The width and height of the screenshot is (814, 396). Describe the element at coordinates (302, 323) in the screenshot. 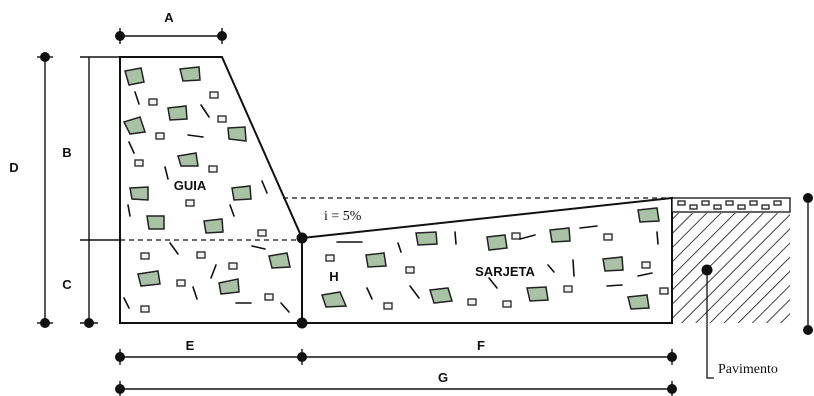

I see `bottom-node` at that location.